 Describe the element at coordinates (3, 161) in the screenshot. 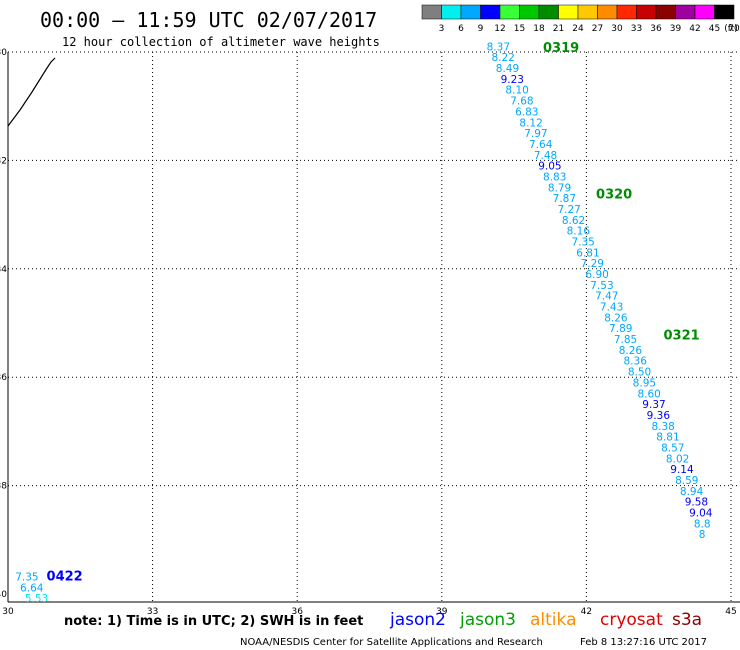

I see `latitude-label: -32` at that location.